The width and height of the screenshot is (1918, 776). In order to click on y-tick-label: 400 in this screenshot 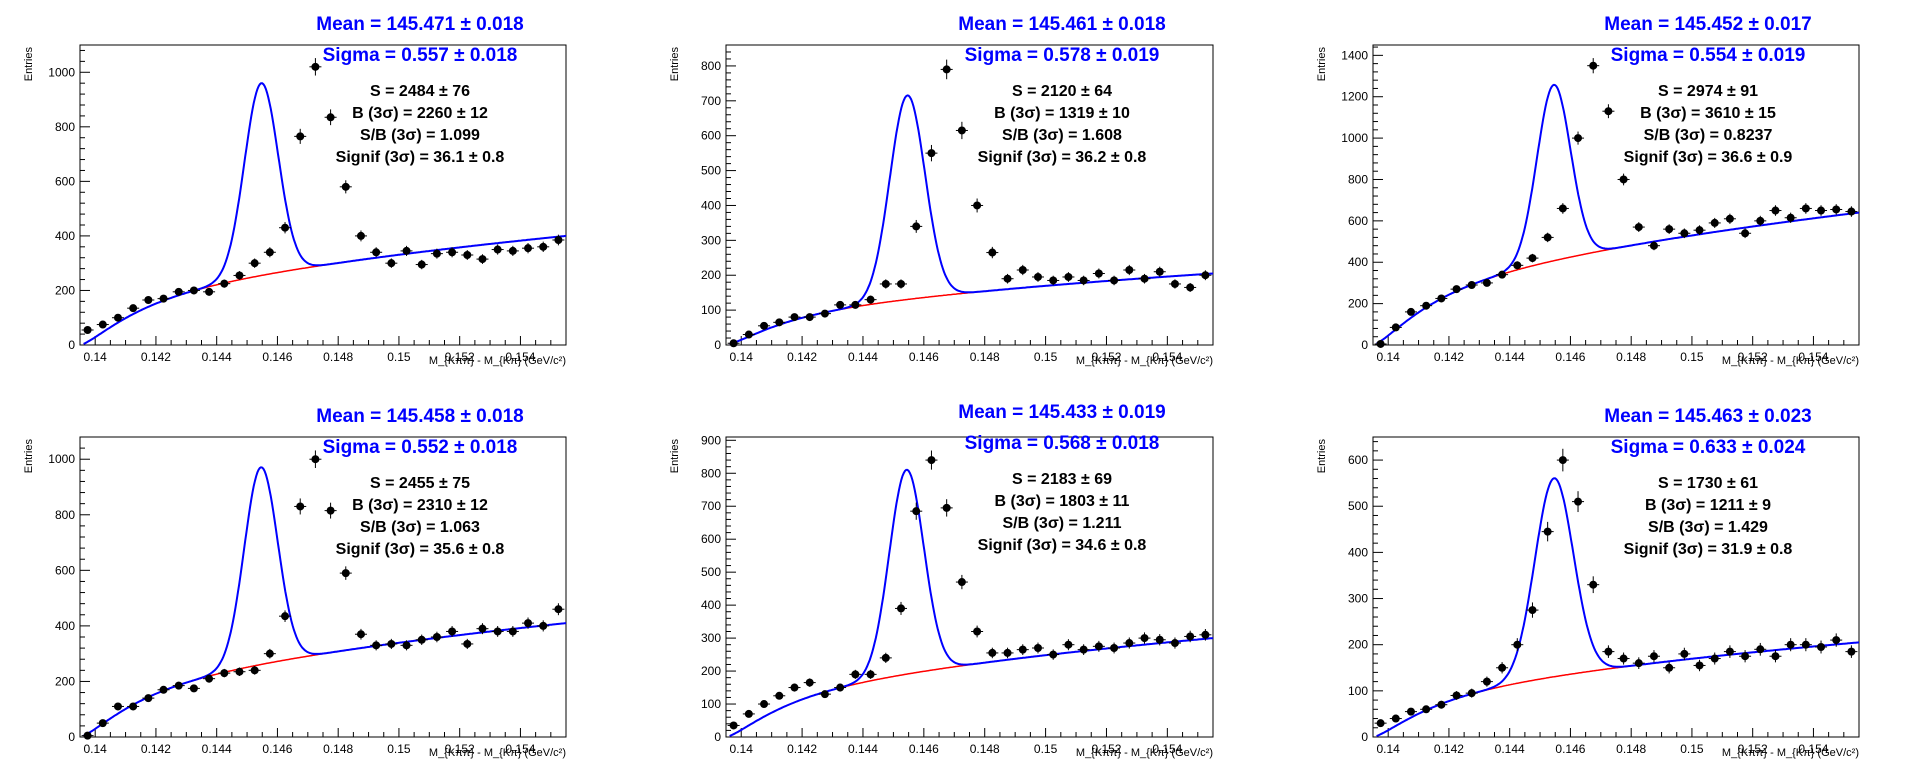, I will do `click(711, 205)`.